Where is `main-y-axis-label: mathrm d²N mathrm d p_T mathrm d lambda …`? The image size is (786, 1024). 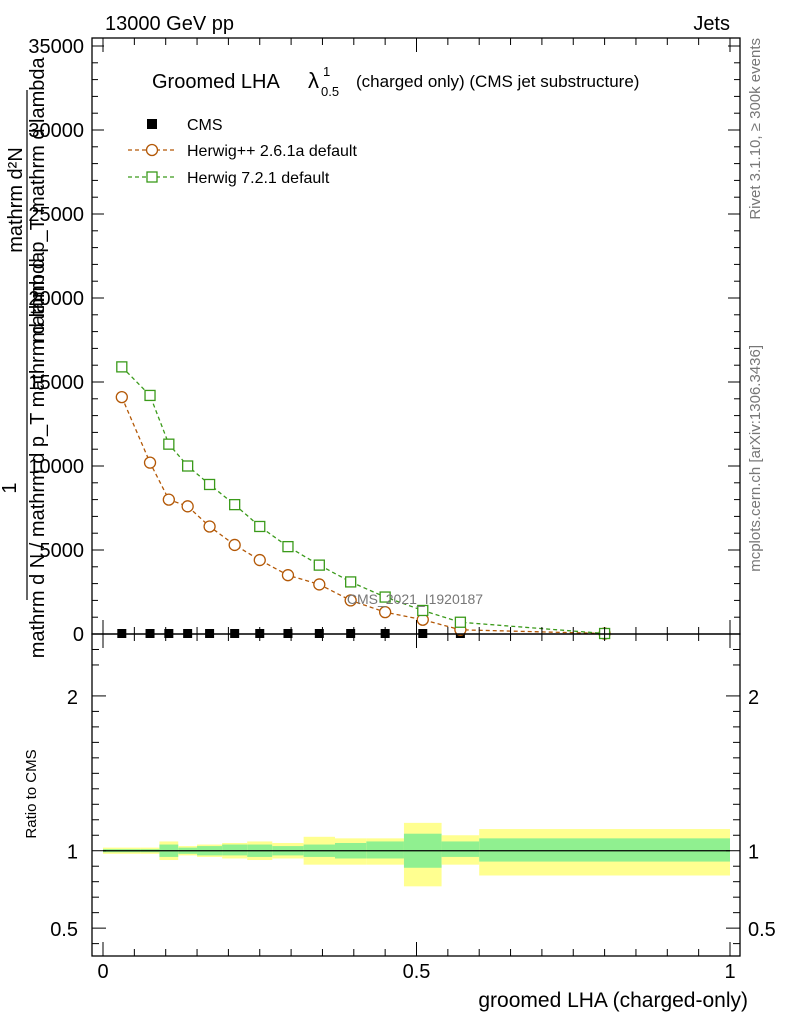 main-y-axis-label: mathrm d²N mathrm d p_T mathrm d lambda … is located at coordinates (24, 357).